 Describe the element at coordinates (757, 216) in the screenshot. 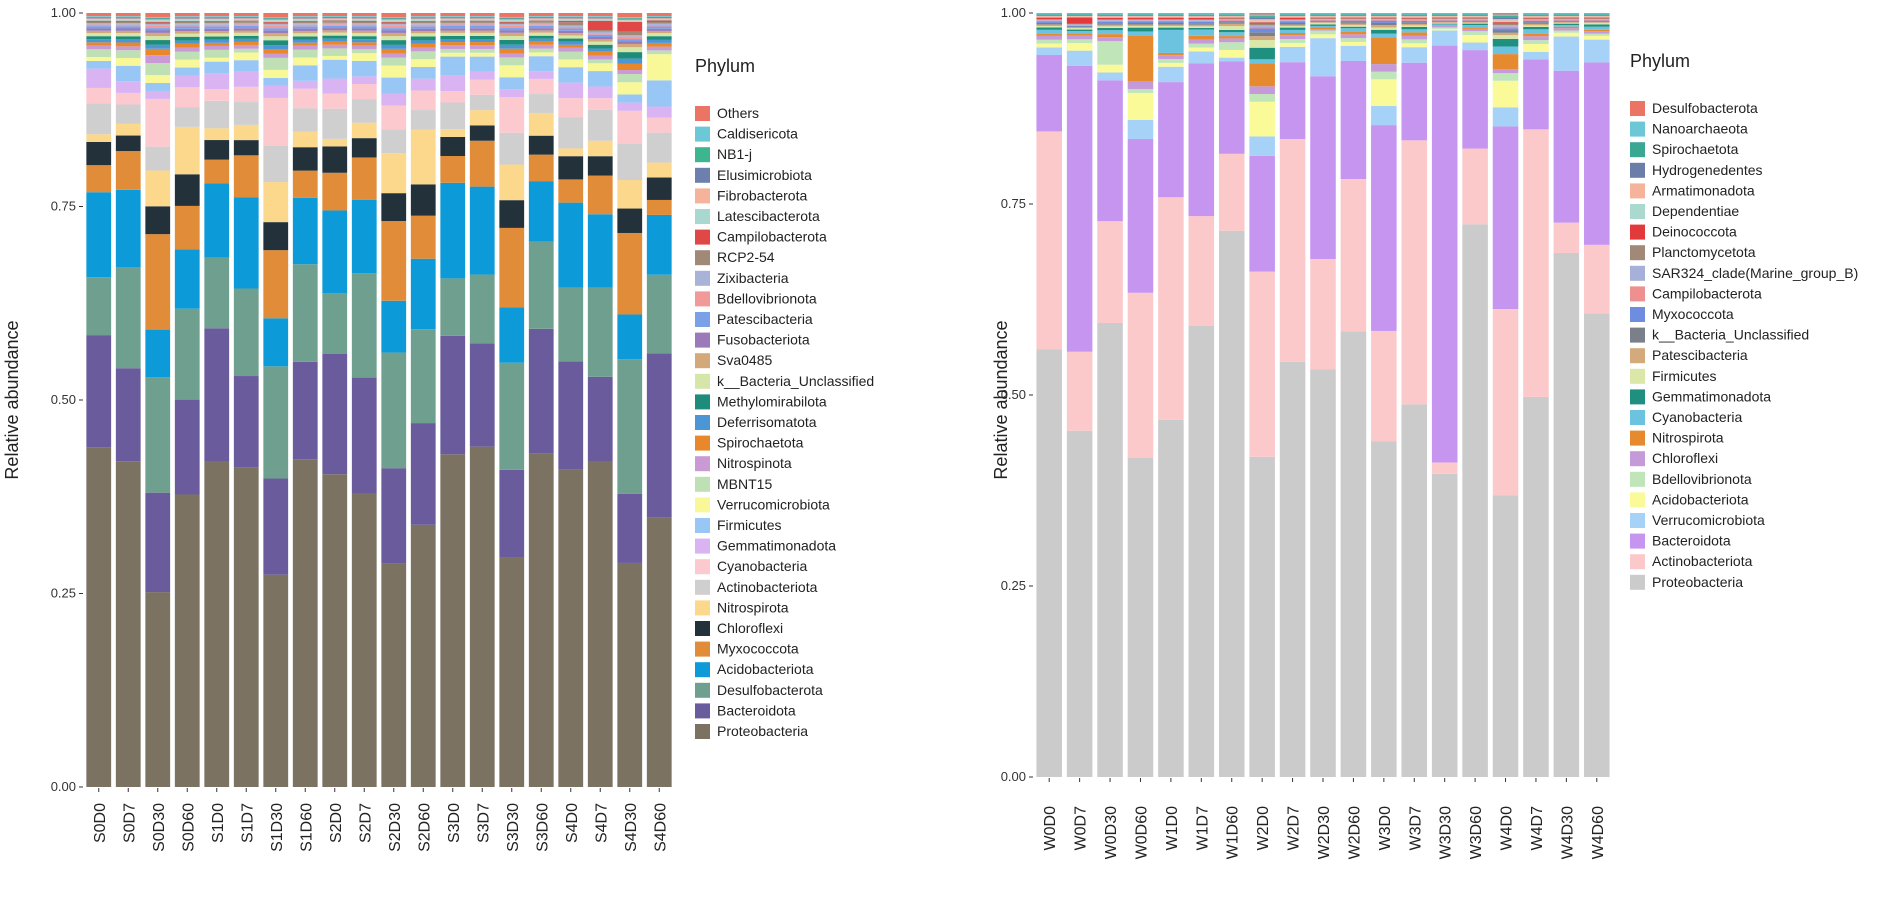

I see `legend-item: Latescibacterota` at that location.